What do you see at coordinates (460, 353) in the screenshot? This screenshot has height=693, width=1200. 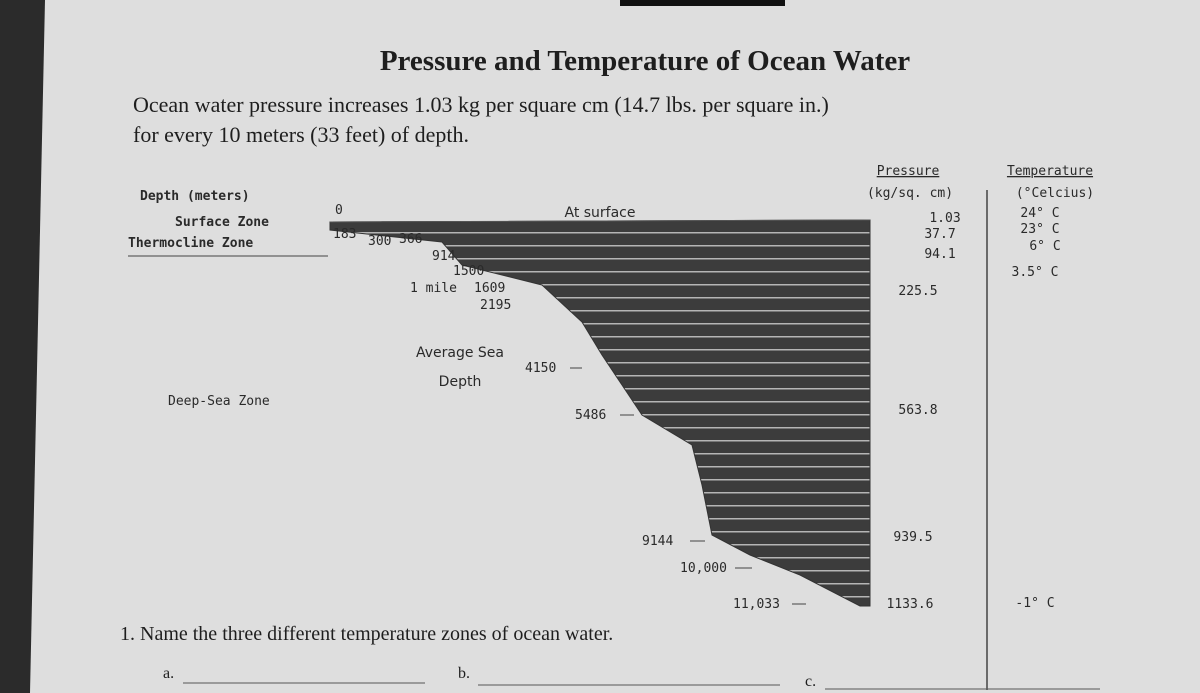 I see `average-label: Average Sea` at bounding box center [460, 353].